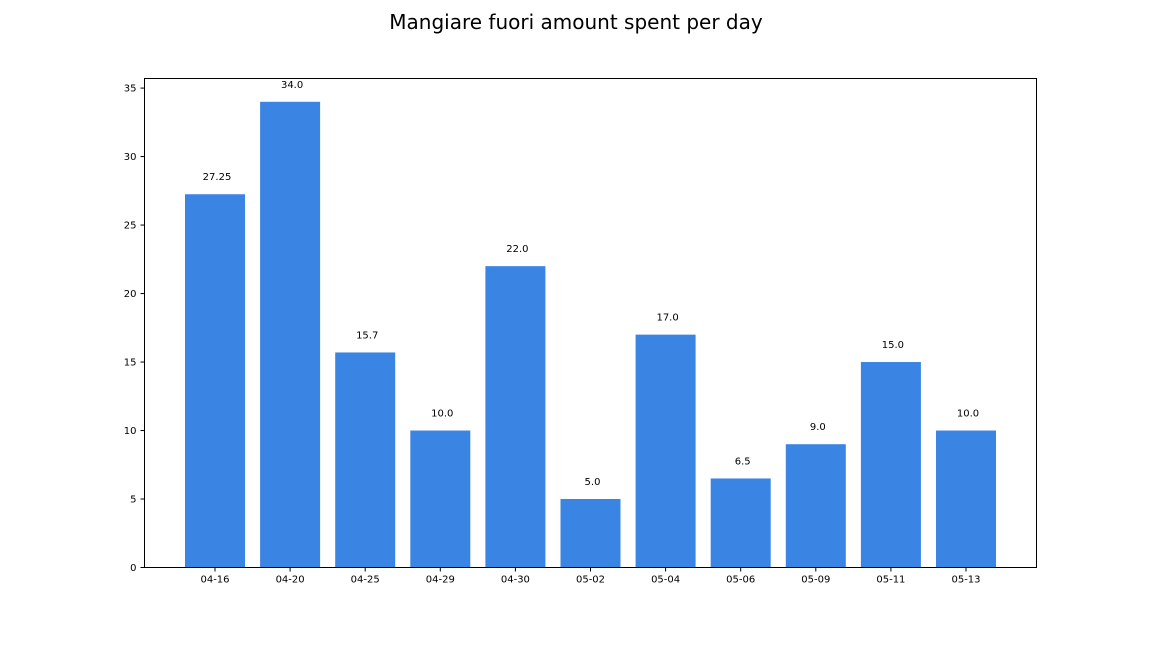 This screenshot has height=648, width=1152. I want to click on x-tick-label-05-09: 05-09, so click(815, 580).